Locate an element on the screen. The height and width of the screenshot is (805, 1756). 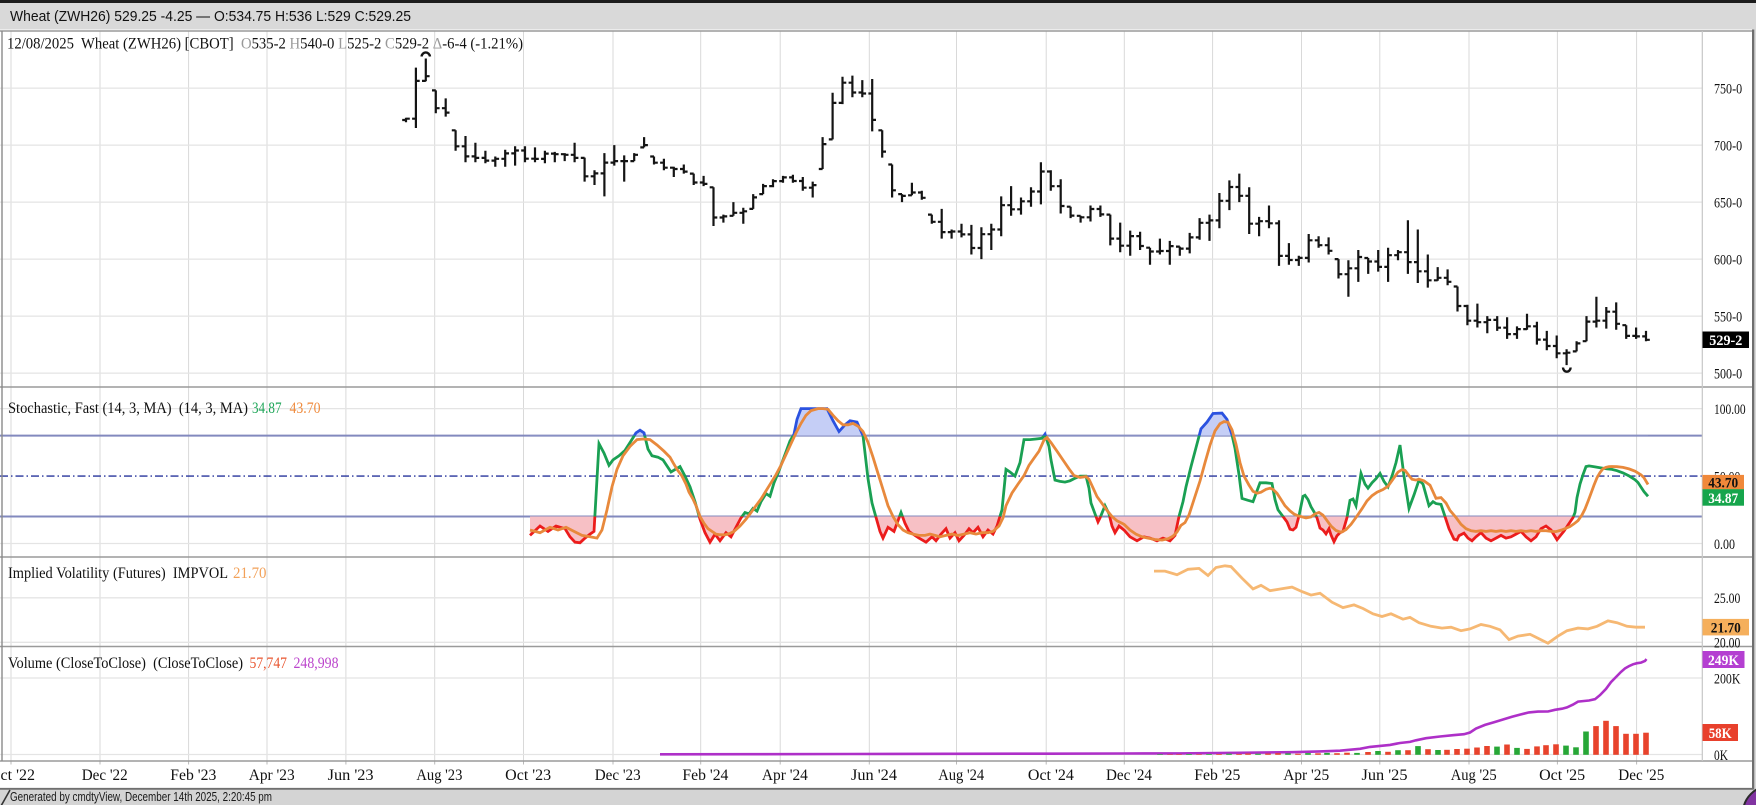
svg-text: Dec '25 is located at coordinates (1641, 775).